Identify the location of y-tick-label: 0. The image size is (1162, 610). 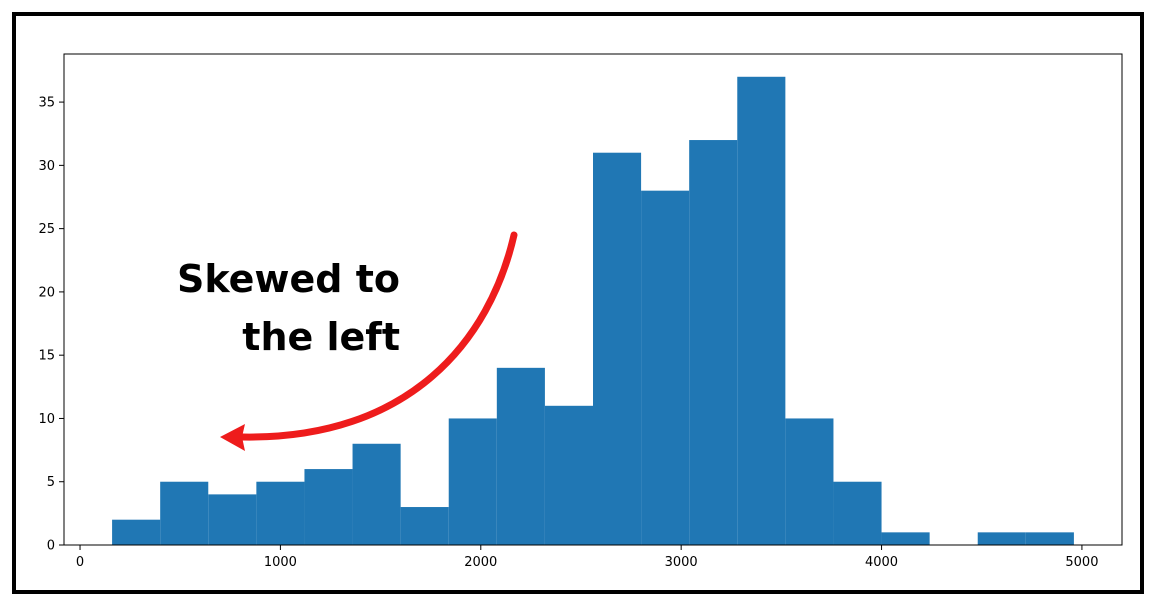
(51, 546).